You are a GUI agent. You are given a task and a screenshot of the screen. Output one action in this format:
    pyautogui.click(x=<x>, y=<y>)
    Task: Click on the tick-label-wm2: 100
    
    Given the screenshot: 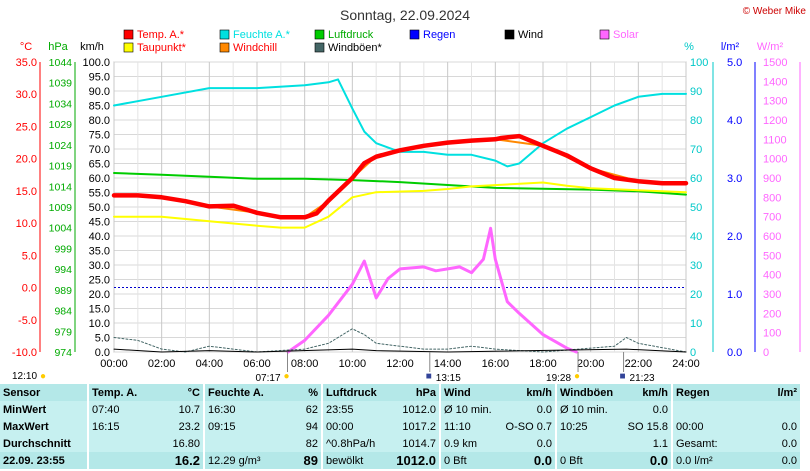 What is the action you would take?
    pyautogui.click(x=772, y=334)
    